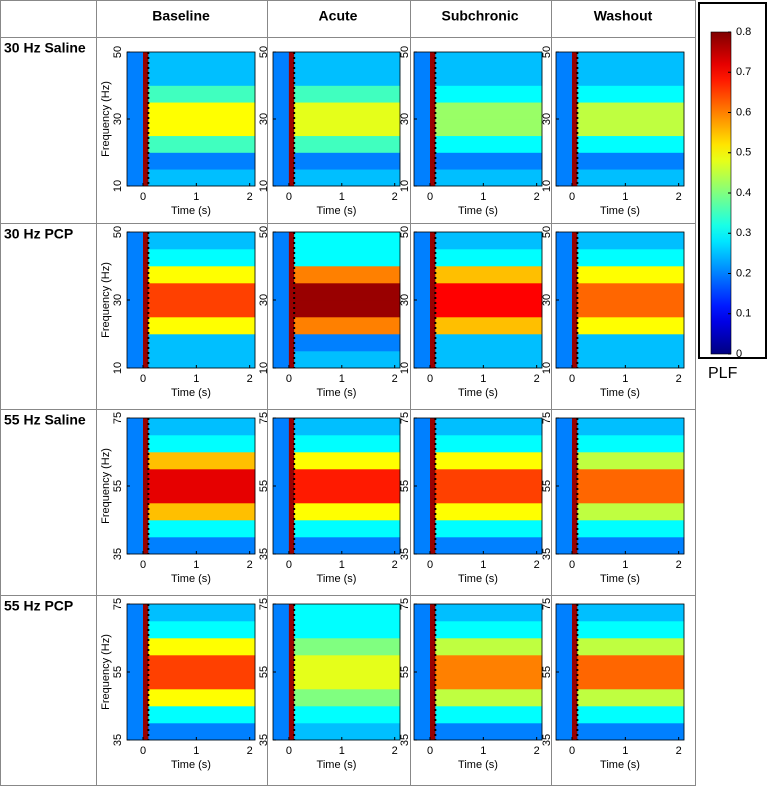 Image resolution: width=769 pixels, height=788 pixels. Describe the element at coordinates (289, 565) in the screenshot. I see `x-tick-label: 0` at that location.